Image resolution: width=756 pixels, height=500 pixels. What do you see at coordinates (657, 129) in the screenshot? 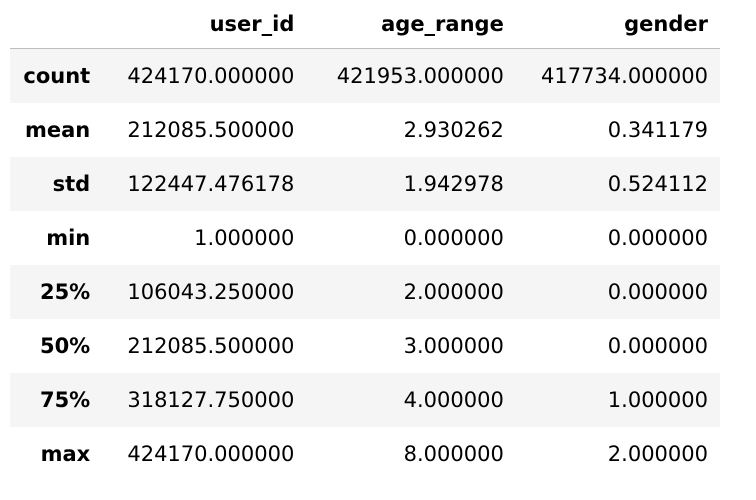
I see `cell-value: 0.341179` at bounding box center [657, 129].